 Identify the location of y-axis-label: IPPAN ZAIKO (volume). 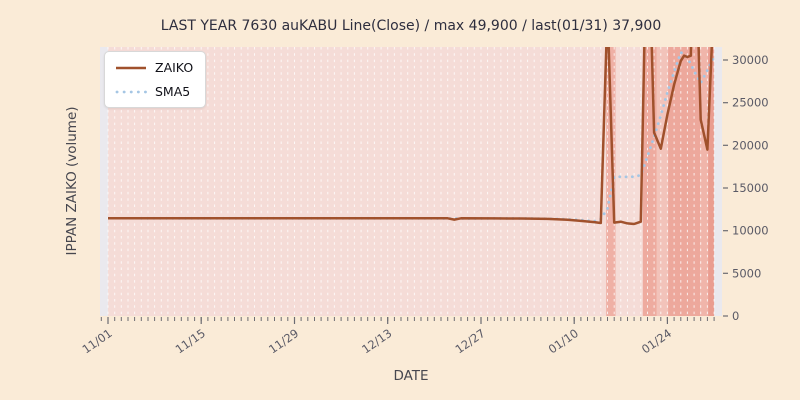
(72, 181).